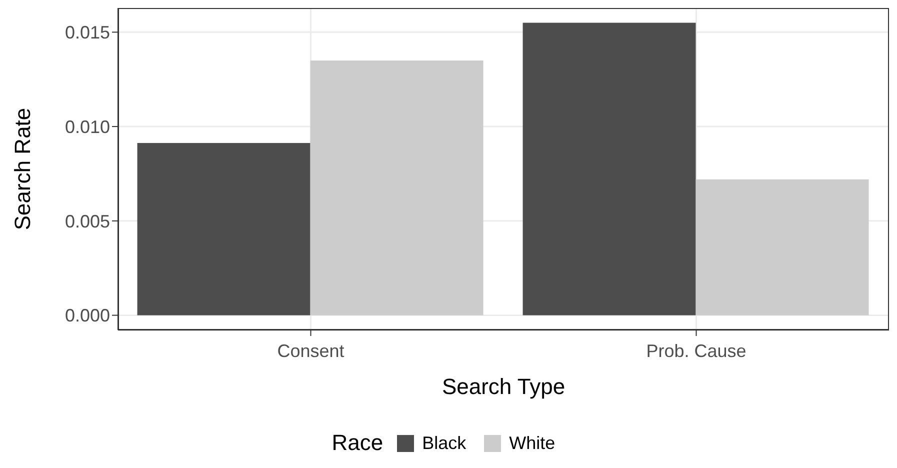 The height and width of the screenshot is (468, 897). I want to click on legend-label: Black, so click(443, 443).